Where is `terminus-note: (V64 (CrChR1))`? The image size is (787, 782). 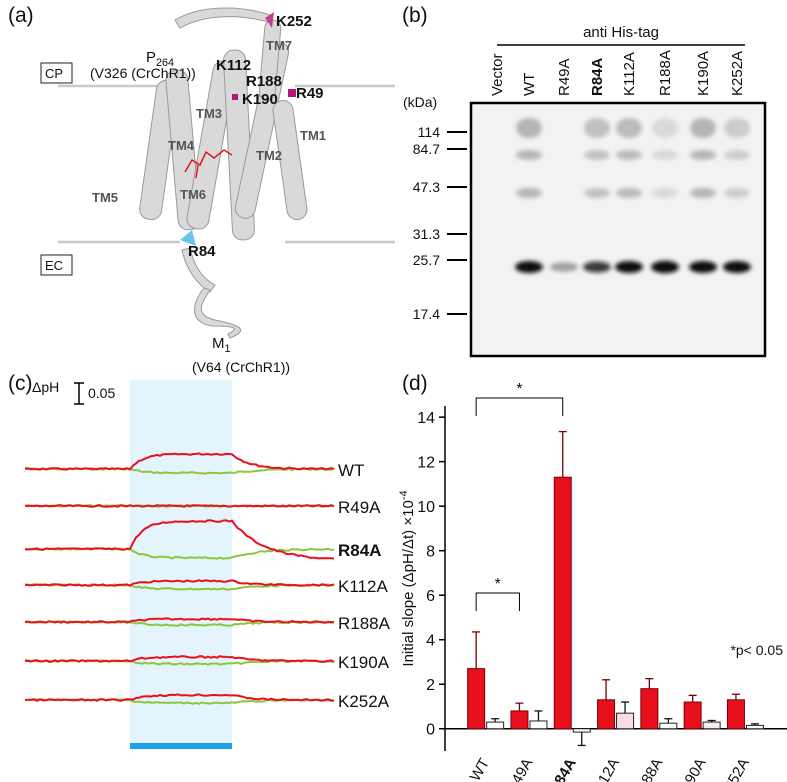
terminus-note: (V64 (CrChR1)) is located at coordinates (241, 367).